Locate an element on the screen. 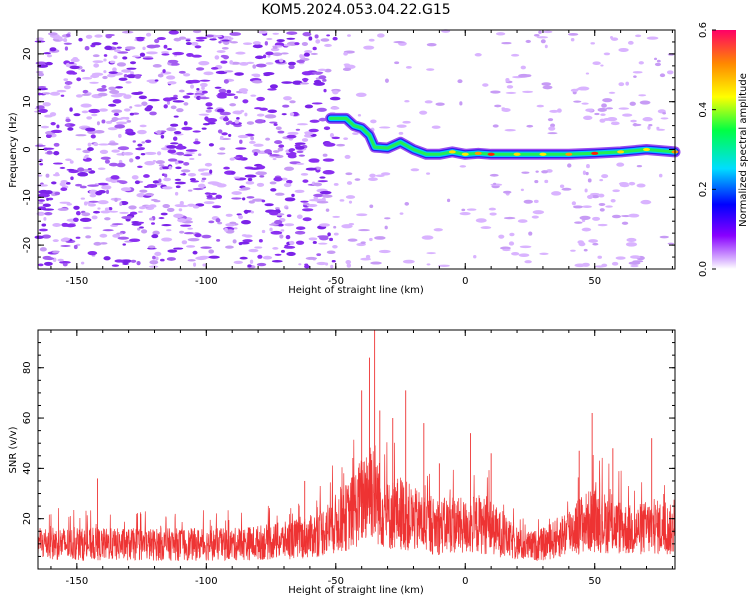 The height and width of the screenshot is (600, 750). colorbar-ticks: 0.0 0.2 0.4 0.6 is located at coordinates (707, 149).